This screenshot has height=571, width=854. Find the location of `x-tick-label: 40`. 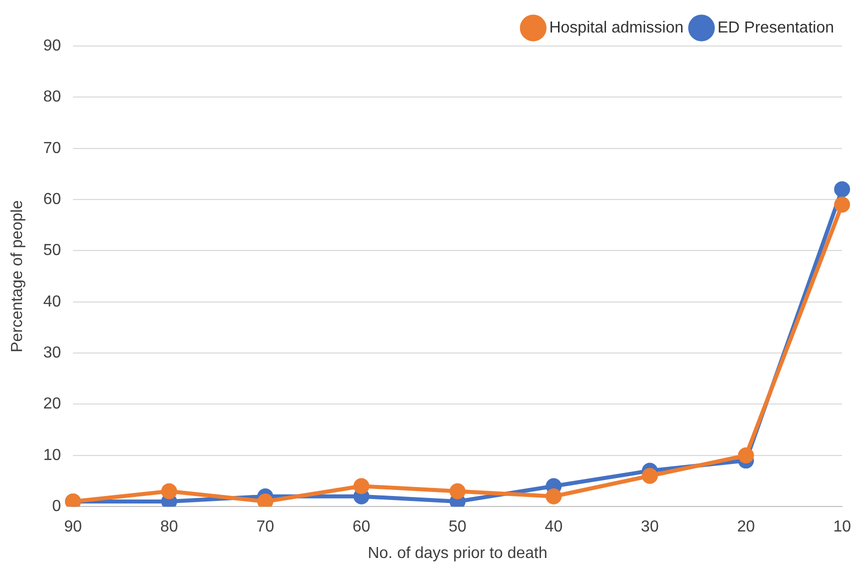

x-tick-label: 40 is located at coordinates (553, 527).